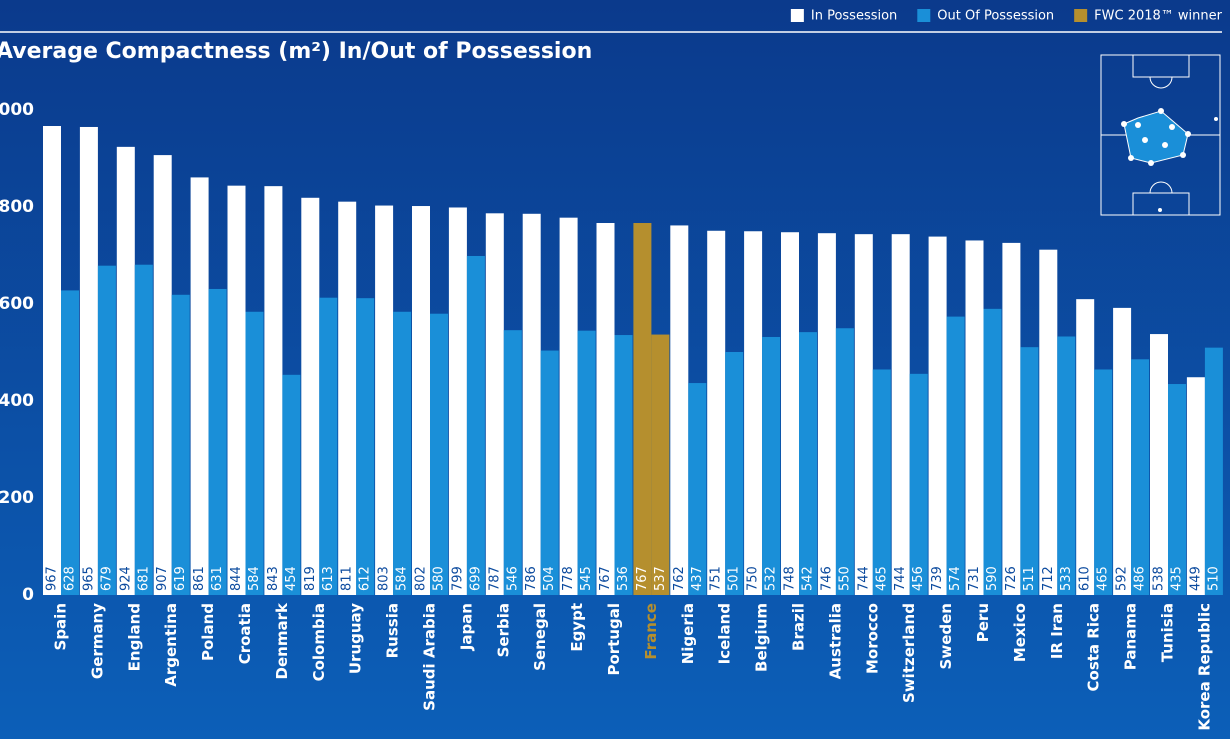 Image resolution: width=1230 pixels, height=739 pixels. I want to click on x-tick-label: Costa Rica, so click(1094, 647).